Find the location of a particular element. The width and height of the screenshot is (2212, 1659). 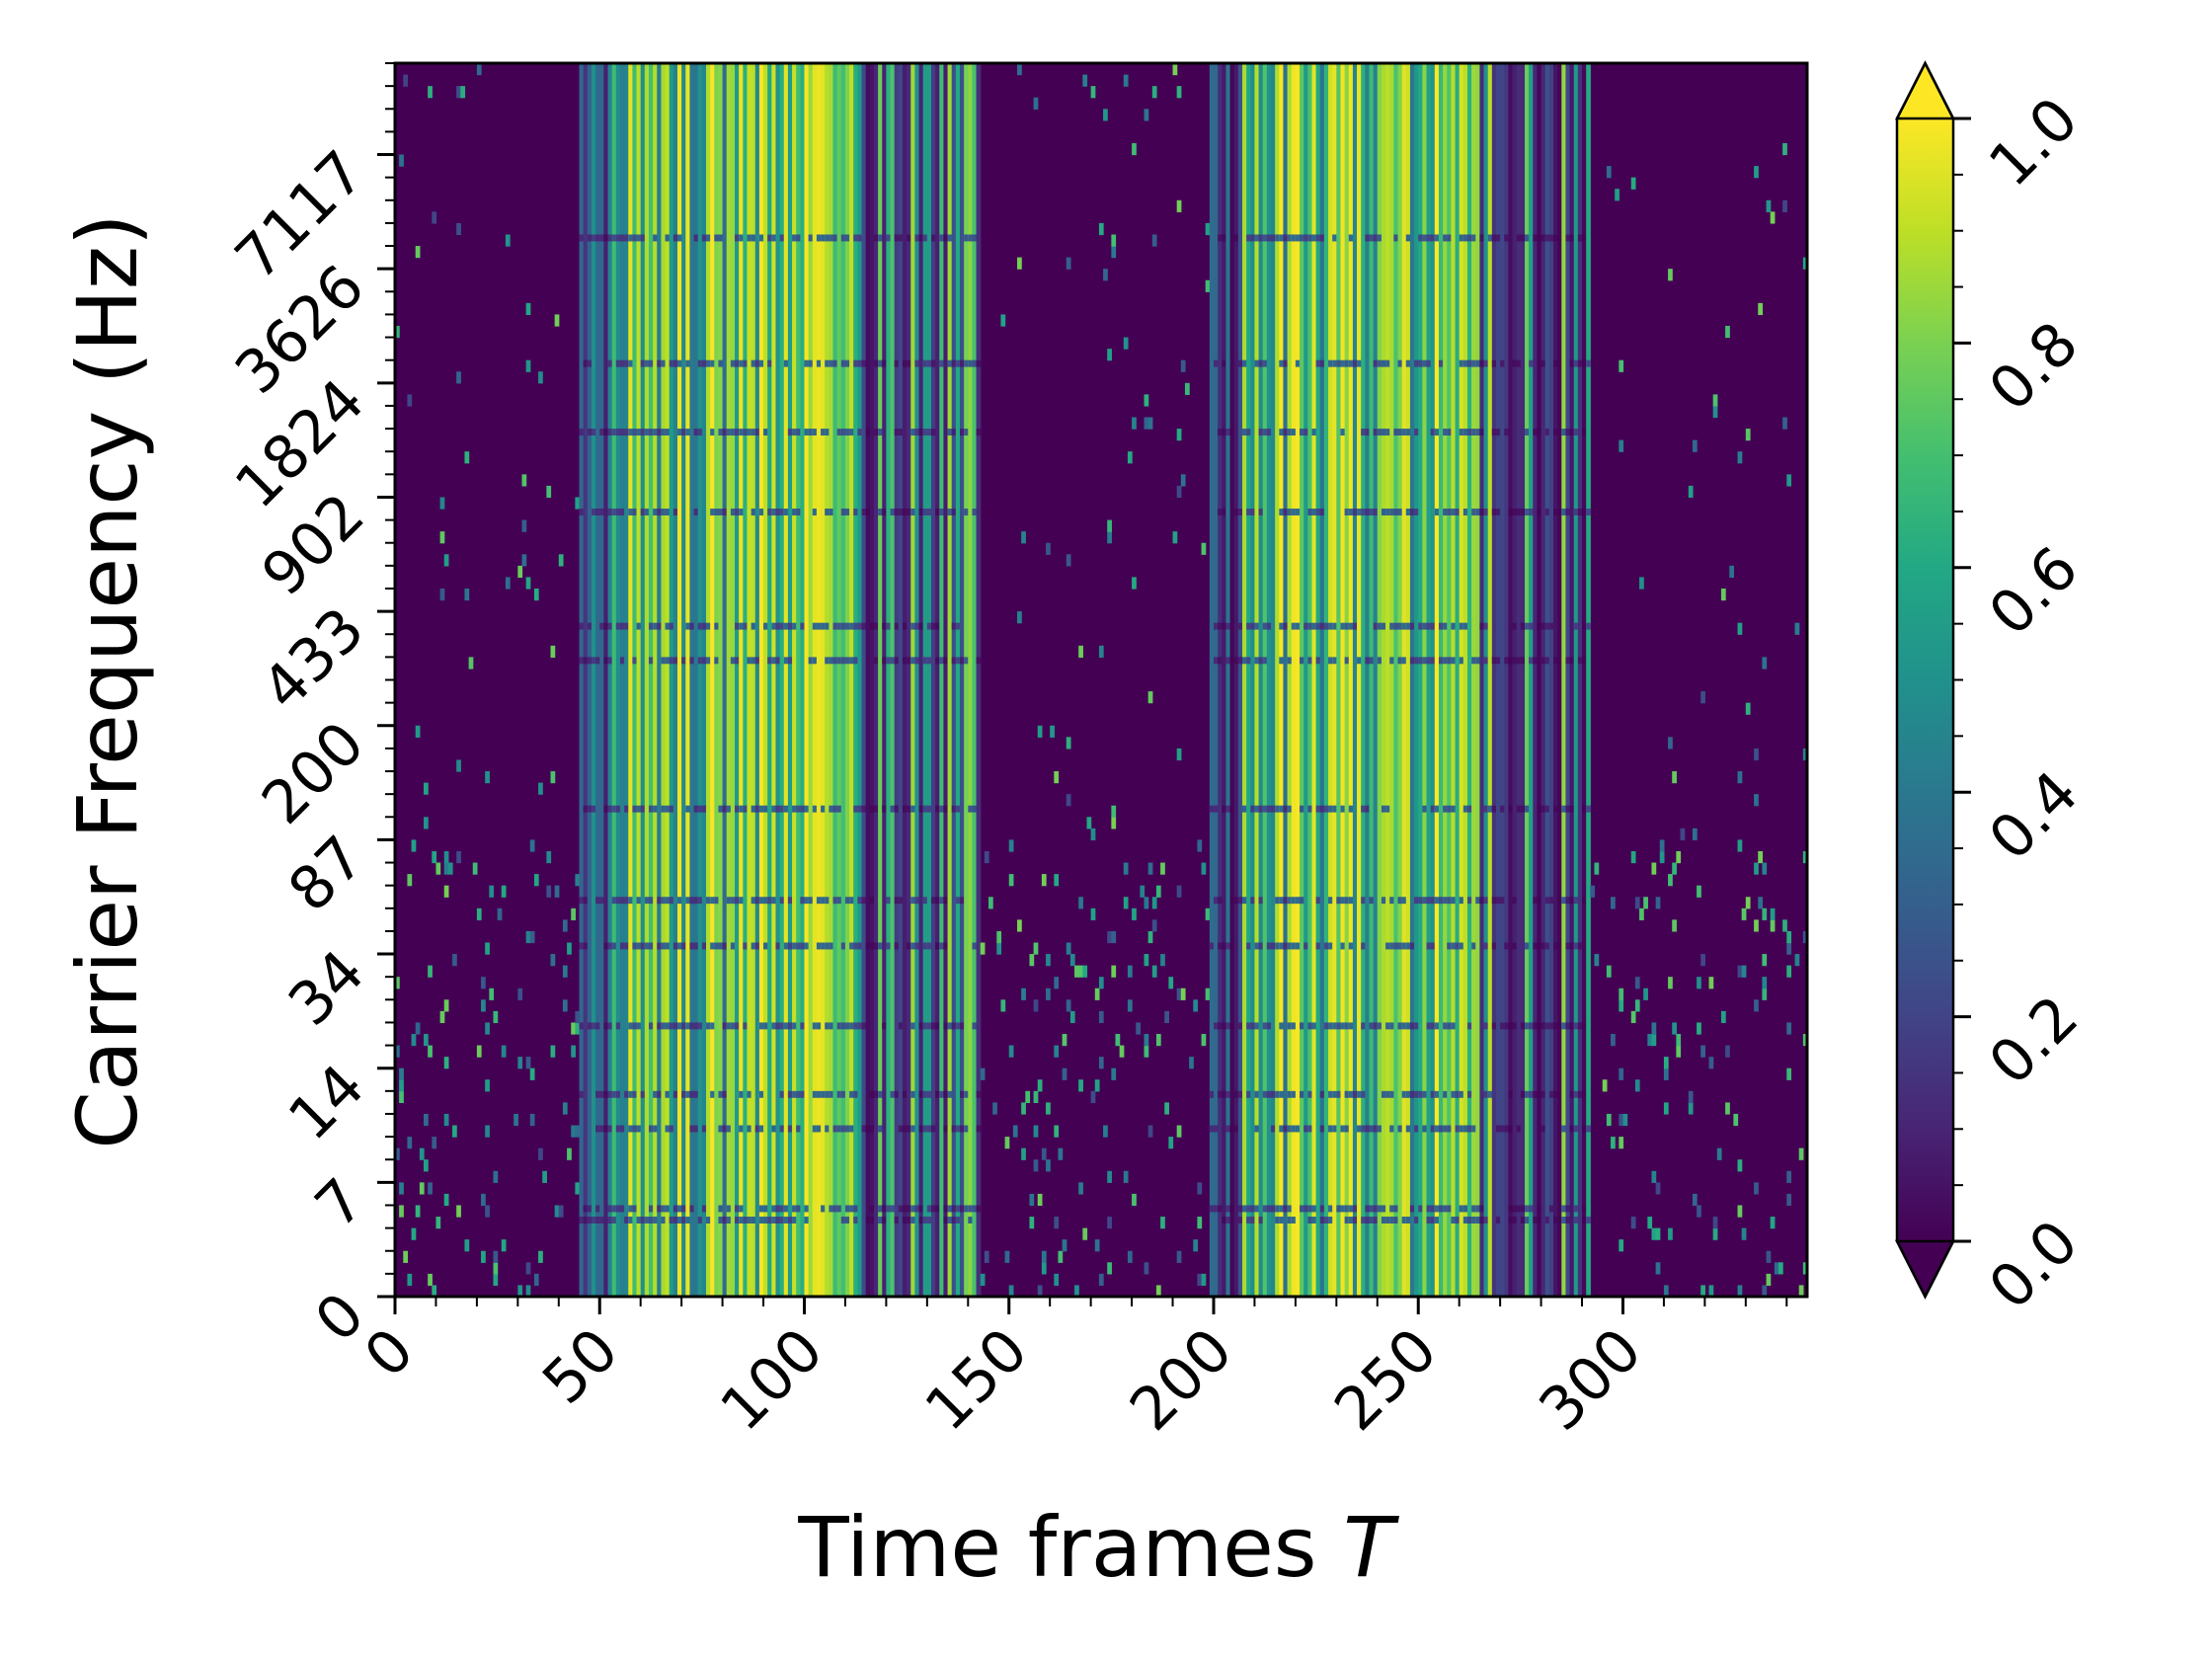

colorbar: 0.00.20.40.60.81.0 is located at coordinates (1993, 691).